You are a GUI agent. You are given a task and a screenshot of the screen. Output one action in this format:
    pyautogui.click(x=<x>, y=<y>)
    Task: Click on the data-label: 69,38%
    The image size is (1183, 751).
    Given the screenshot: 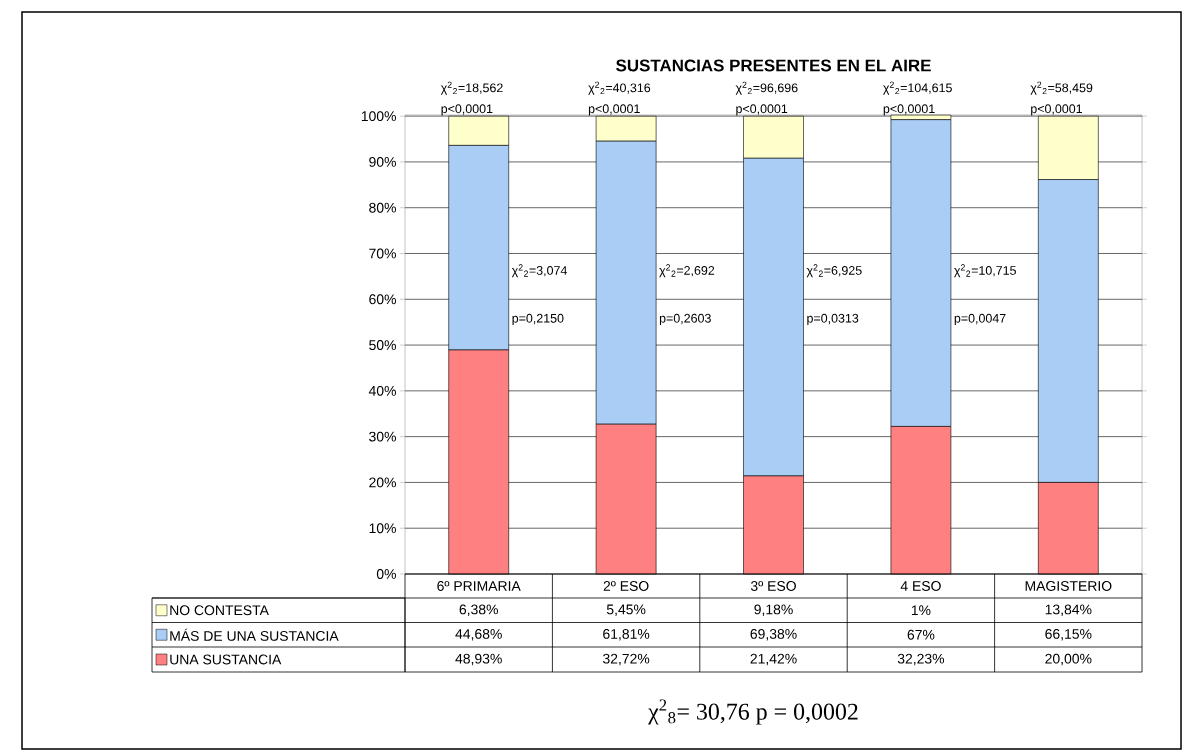 What is the action you would take?
    pyautogui.click(x=773, y=634)
    